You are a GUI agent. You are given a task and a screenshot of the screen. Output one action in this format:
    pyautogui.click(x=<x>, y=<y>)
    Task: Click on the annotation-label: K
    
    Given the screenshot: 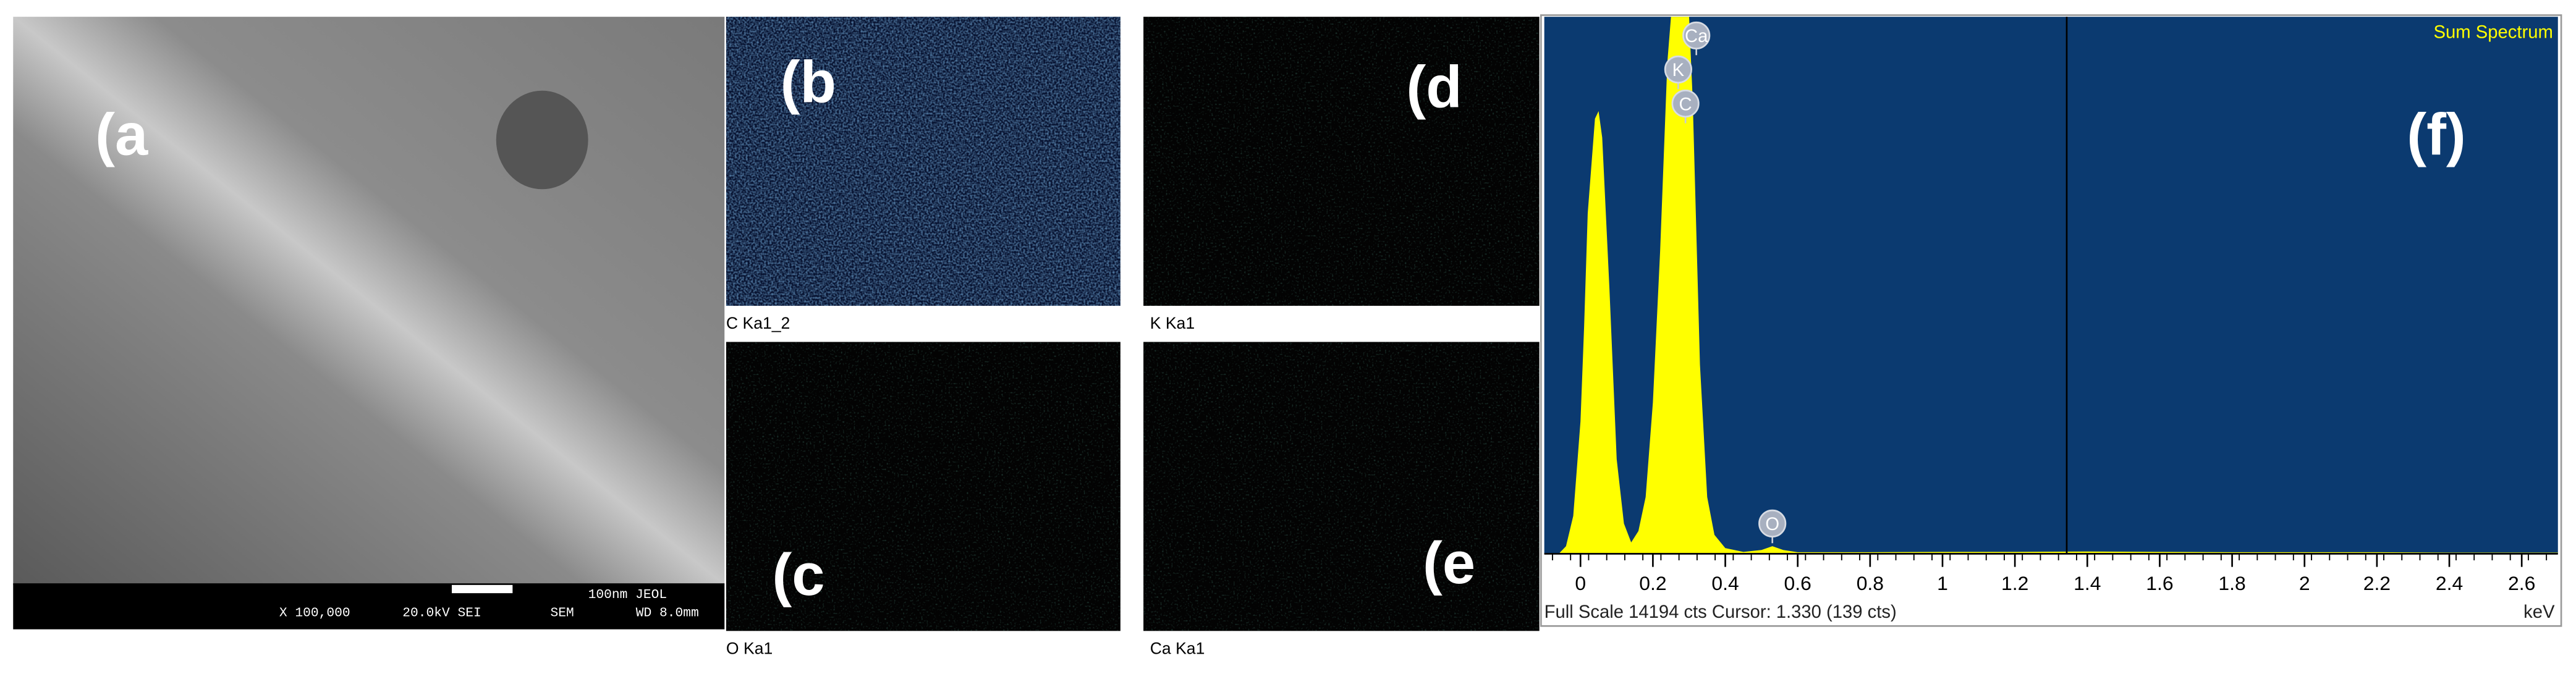 What is the action you would take?
    pyautogui.click(x=1678, y=70)
    